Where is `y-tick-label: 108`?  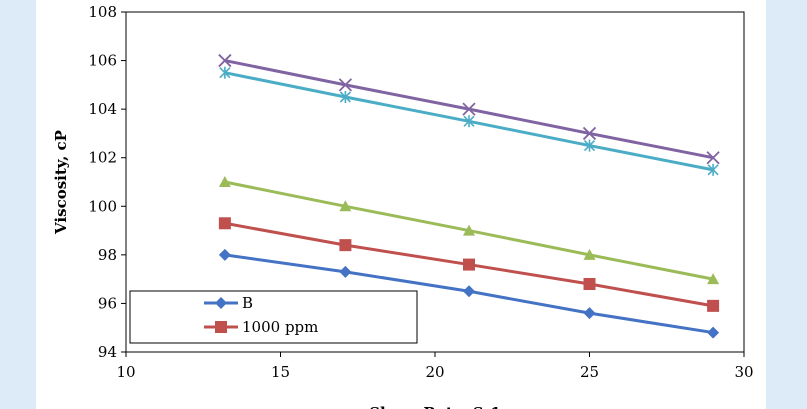
y-tick-label: 108 is located at coordinates (102, 12).